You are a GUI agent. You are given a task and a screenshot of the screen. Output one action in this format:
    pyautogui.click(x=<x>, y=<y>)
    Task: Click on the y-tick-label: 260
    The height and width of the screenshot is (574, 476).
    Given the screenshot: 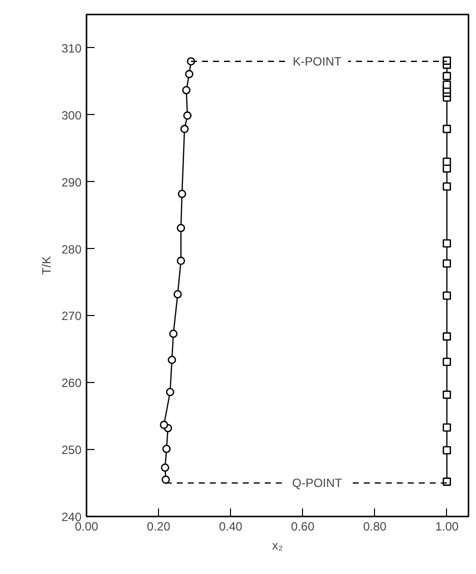 What is the action you would take?
    pyautogui.click(x=71, y=383)
    